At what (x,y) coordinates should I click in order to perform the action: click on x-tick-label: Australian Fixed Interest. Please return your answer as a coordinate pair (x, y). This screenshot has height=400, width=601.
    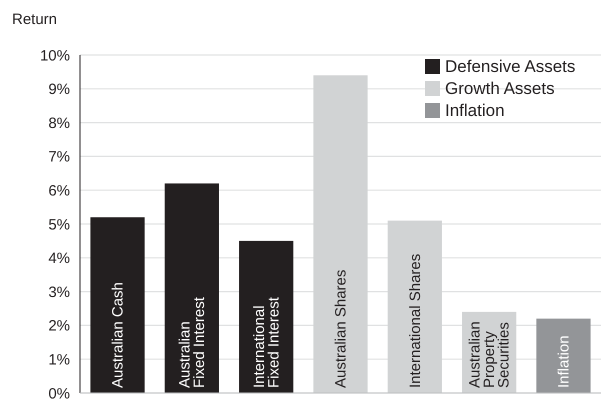
    Looking at the image, I should click on (192, 342).